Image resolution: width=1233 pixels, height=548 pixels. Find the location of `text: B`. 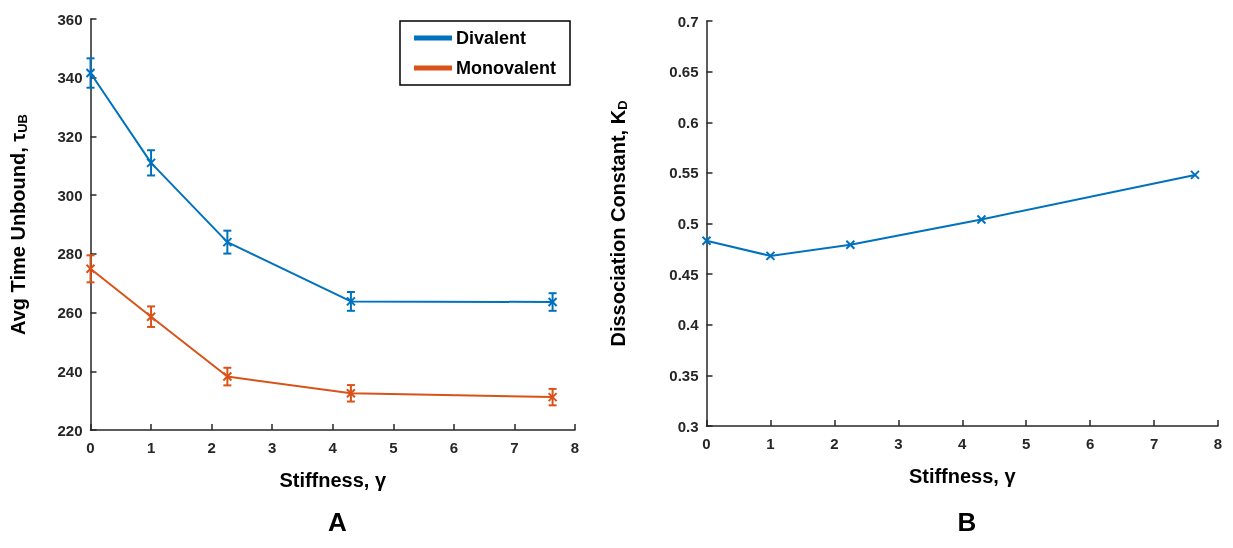

text: B is located at coordinates (967, 522).